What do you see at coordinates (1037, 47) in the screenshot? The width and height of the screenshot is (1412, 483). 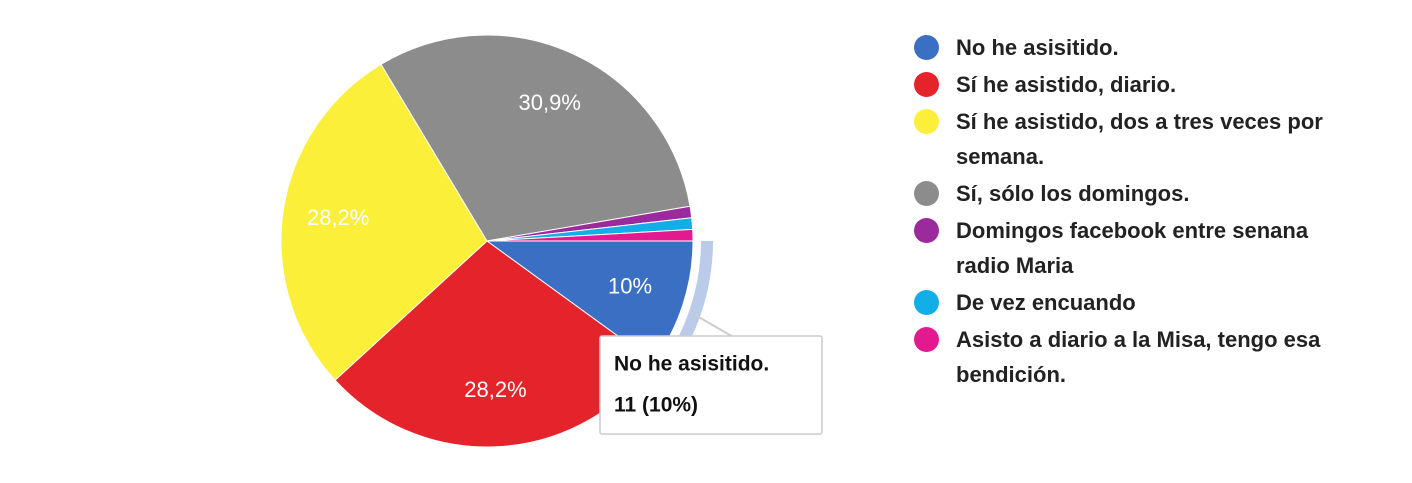 I see `legend-label: No he asisitido.` at bounding box center [1037, 47].